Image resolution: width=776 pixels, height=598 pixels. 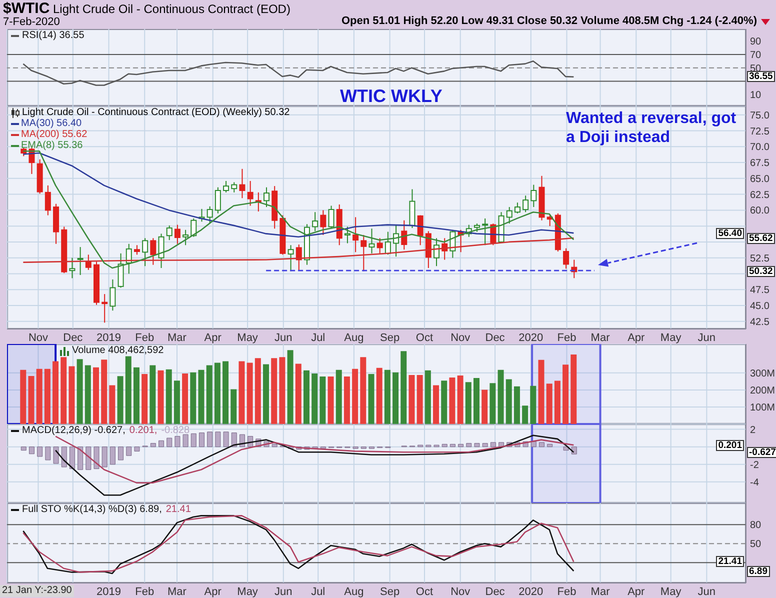 What do you see at coordinates (730, 445) in the screenshot?
I see `annotation: 0.201` at bounding box center [730, 445].